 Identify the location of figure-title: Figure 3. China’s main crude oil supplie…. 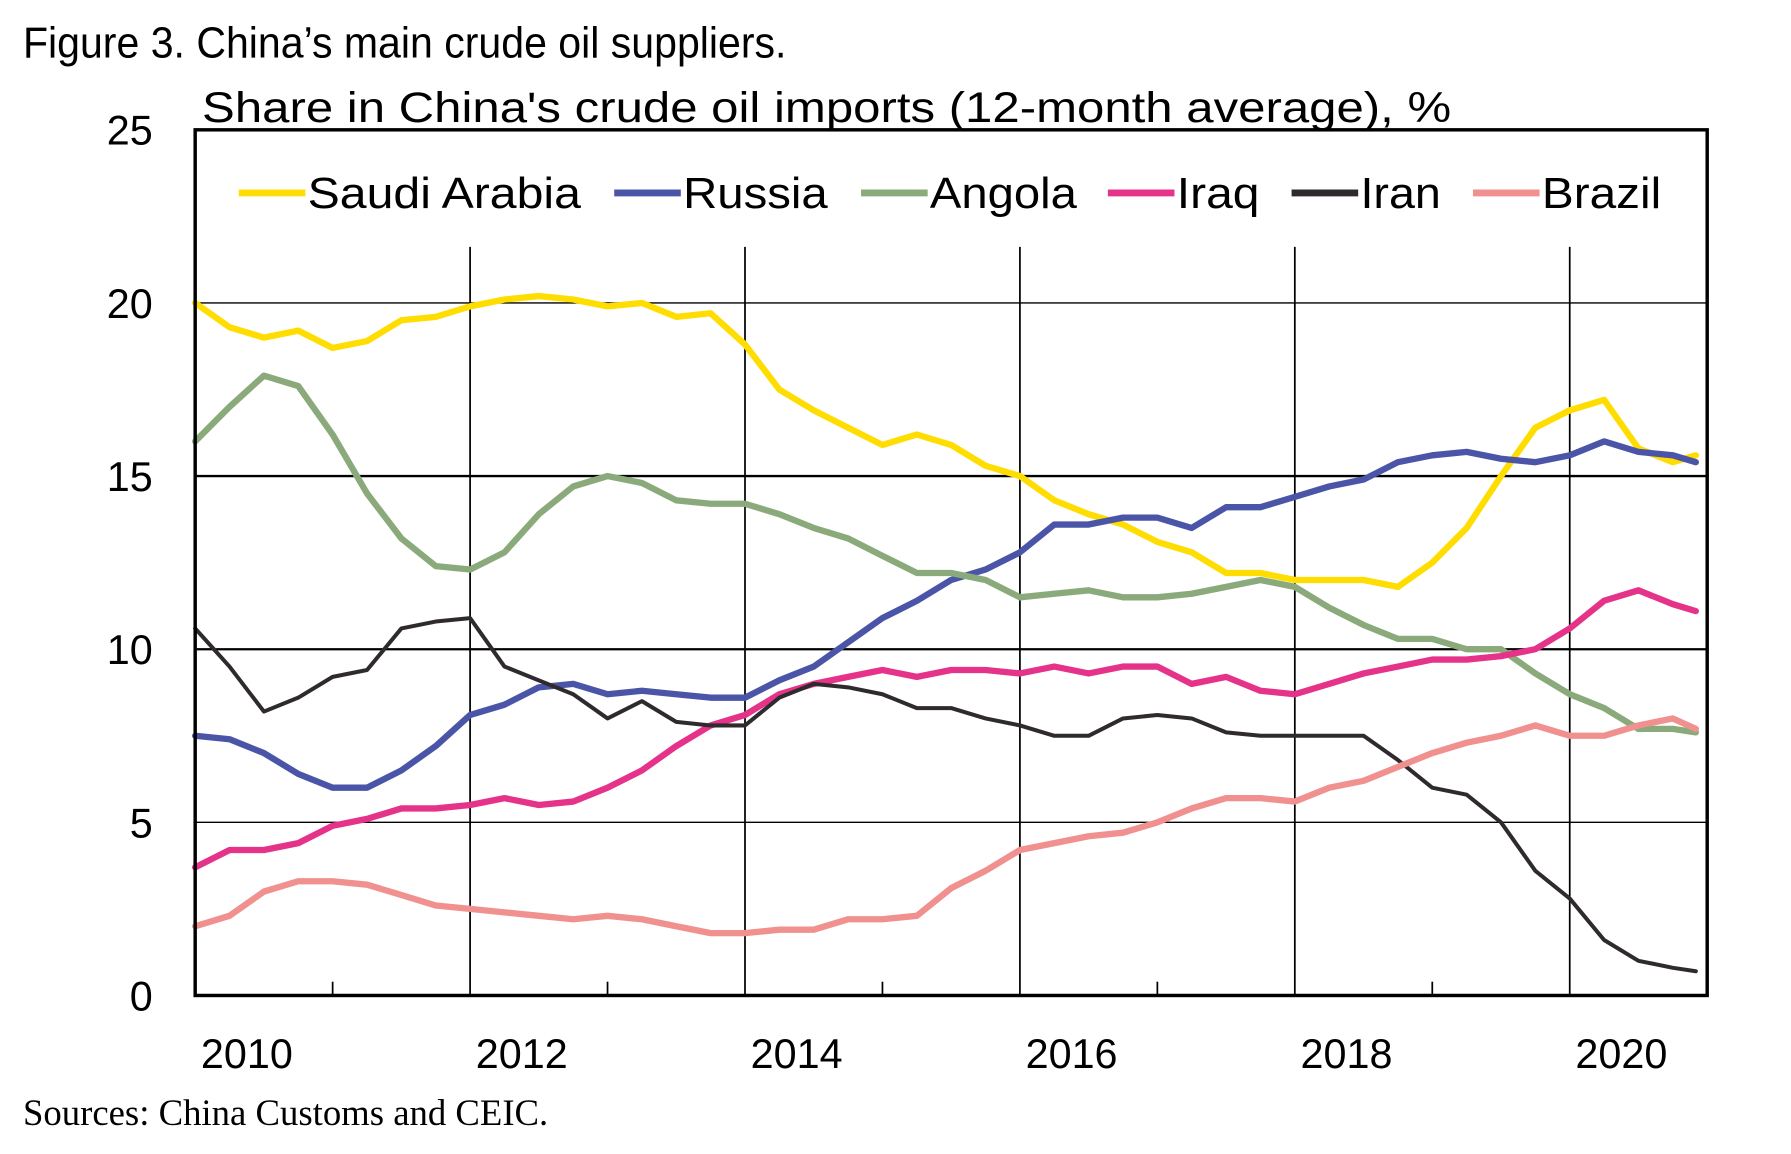
(404, 43).